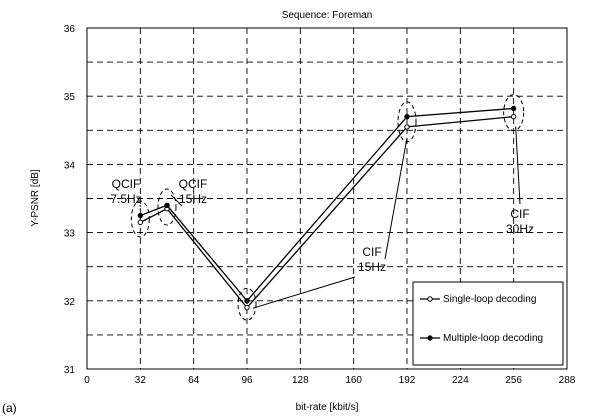 Image resolution: width=603 pixels, height=416 pixels. What do you see at coordinates (141, 380) in the screenshot?
I see `x-tick-label: 32` at bounding box center [141, 380].